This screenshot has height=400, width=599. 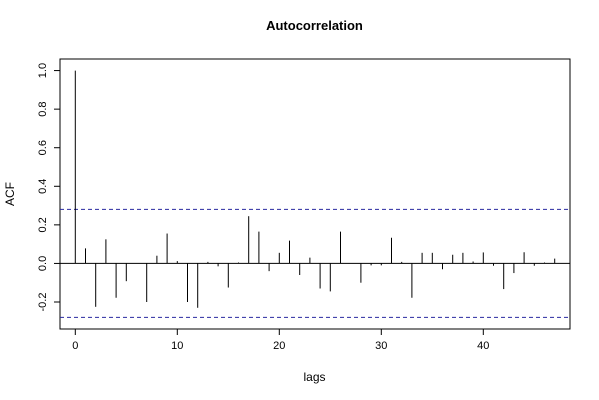 I want to click on x-tick-label: 40, so click(x=483, y=346).